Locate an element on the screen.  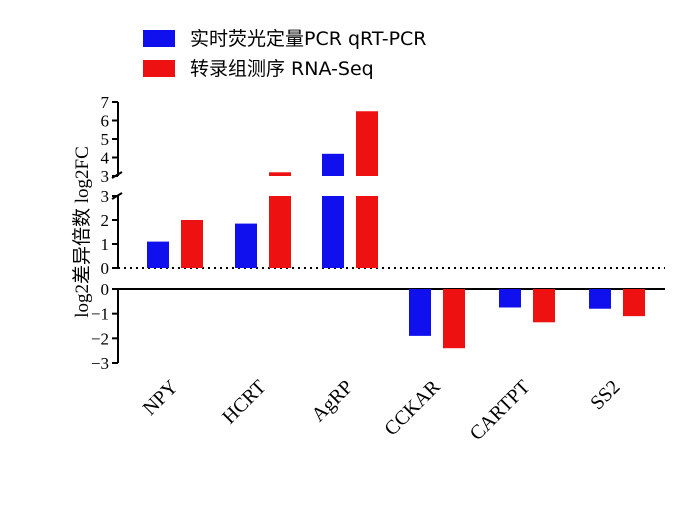
bar-agrp-qrt-pcr-upper is located at coordinates (333, 164).